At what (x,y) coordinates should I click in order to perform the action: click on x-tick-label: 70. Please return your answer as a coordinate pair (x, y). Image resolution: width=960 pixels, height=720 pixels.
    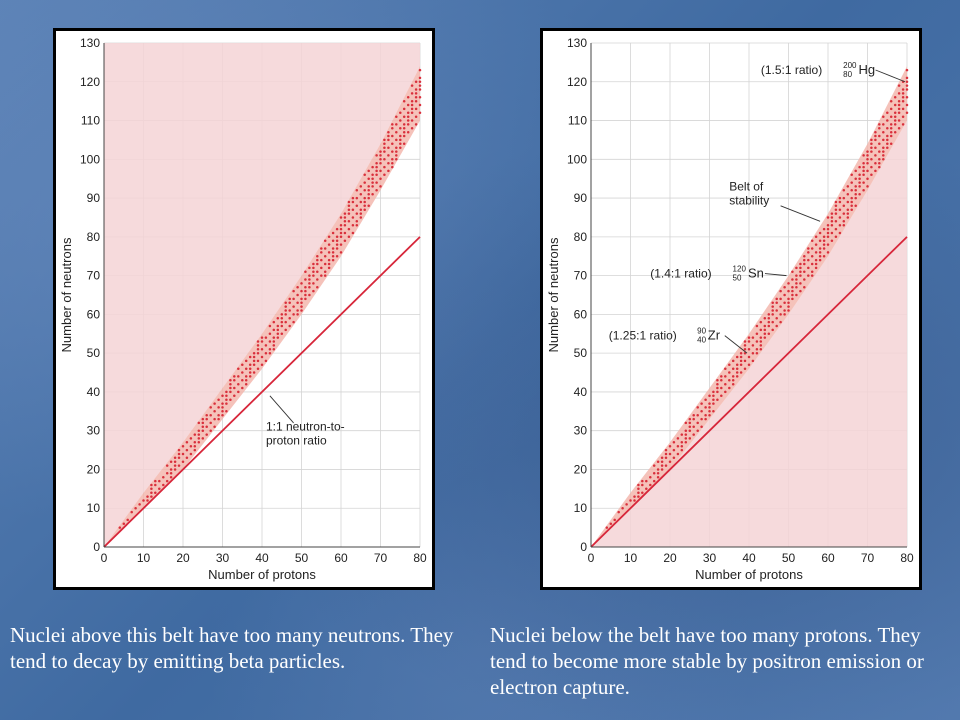
    Looking at the image, I should click on (381, 558).